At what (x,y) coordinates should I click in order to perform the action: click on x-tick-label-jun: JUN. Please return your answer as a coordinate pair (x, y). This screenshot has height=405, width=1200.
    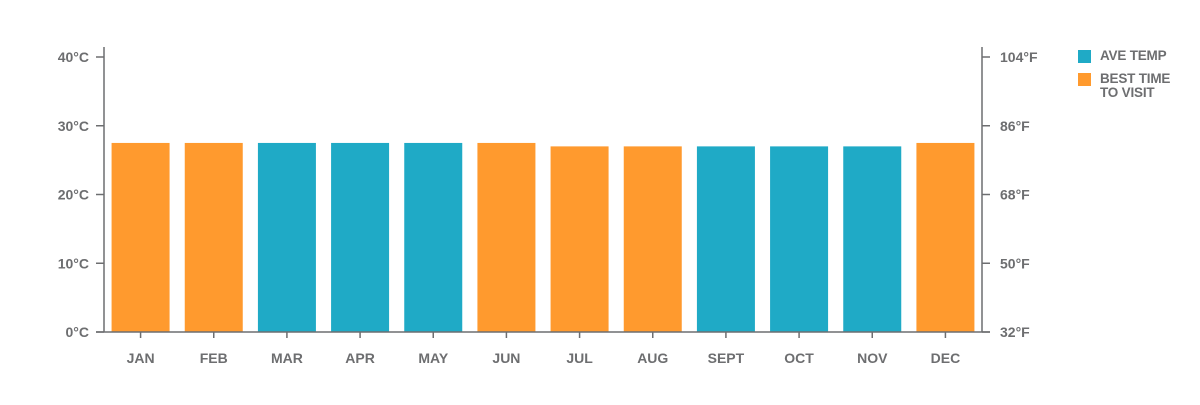
    Looking at the image, I should click on (506, 358).